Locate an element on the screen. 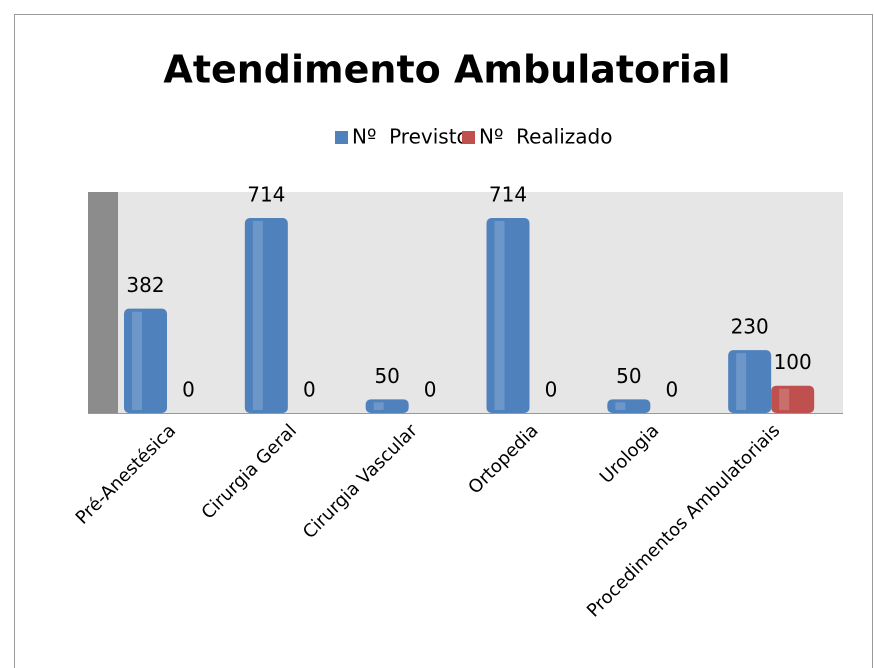 This screenshot has height=668, width=874. chart-title: Atendimento Ambulatorial is located at coordinates (446, 70).